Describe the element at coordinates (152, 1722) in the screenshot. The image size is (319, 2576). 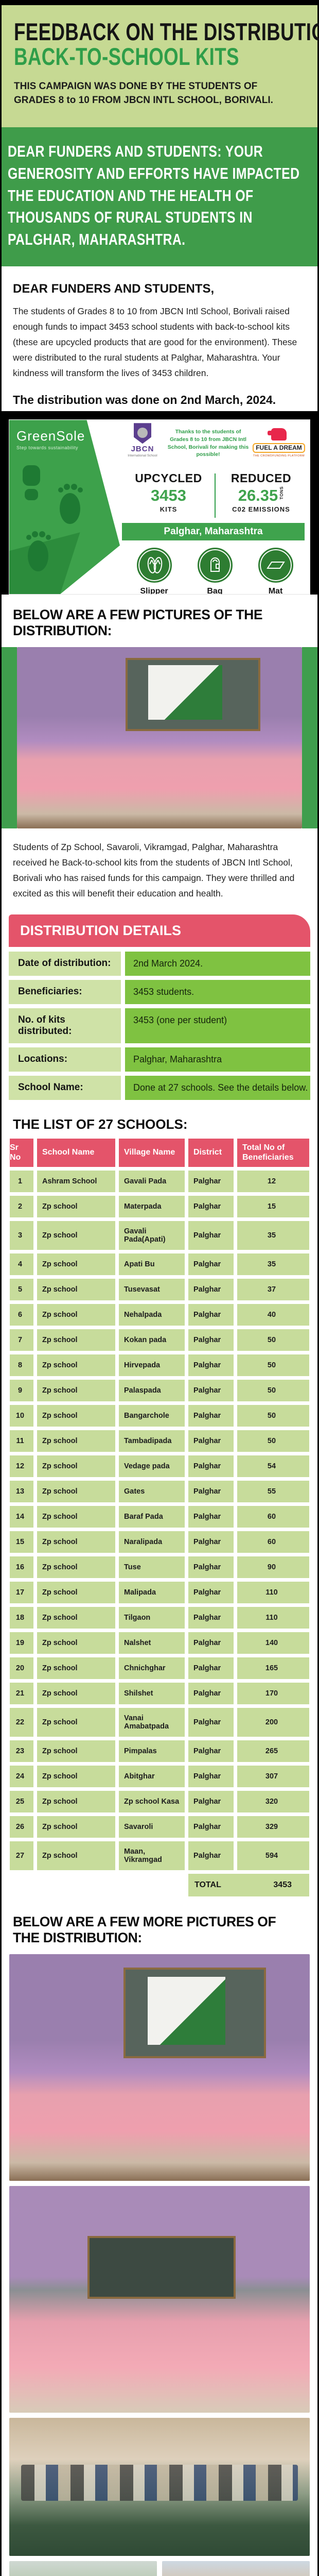
I see `table-cell: Vanai Amabatpada` at that location.